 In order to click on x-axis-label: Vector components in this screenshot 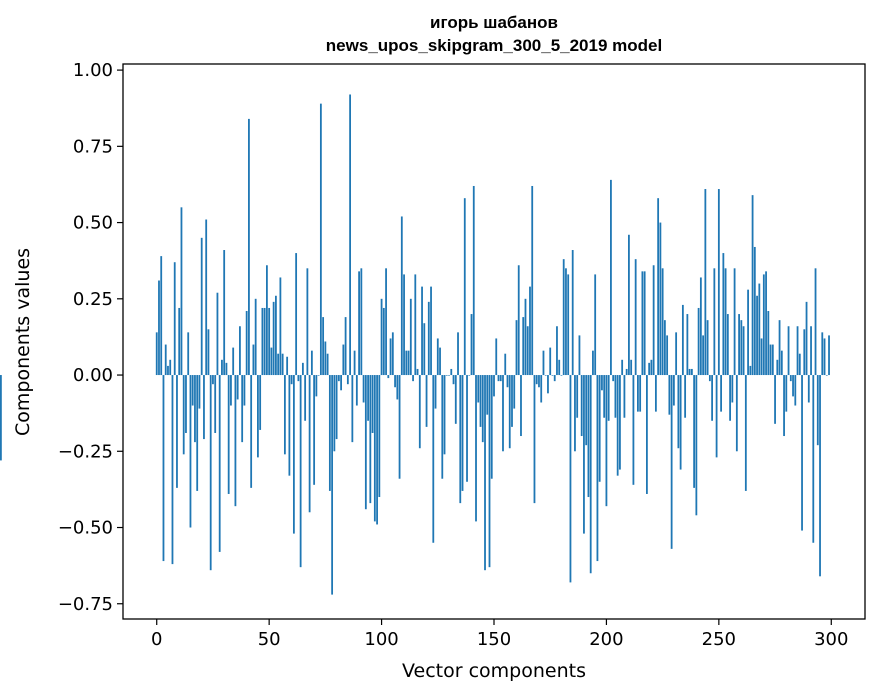, I will do `click(494, 671)`.